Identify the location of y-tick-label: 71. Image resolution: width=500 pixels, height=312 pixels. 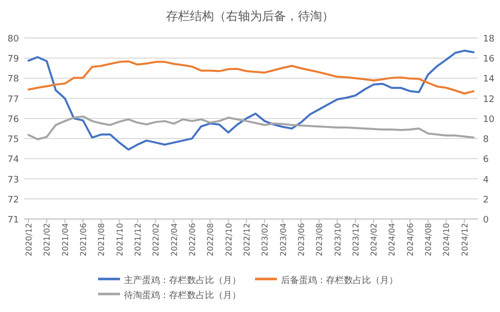
(13, 221).